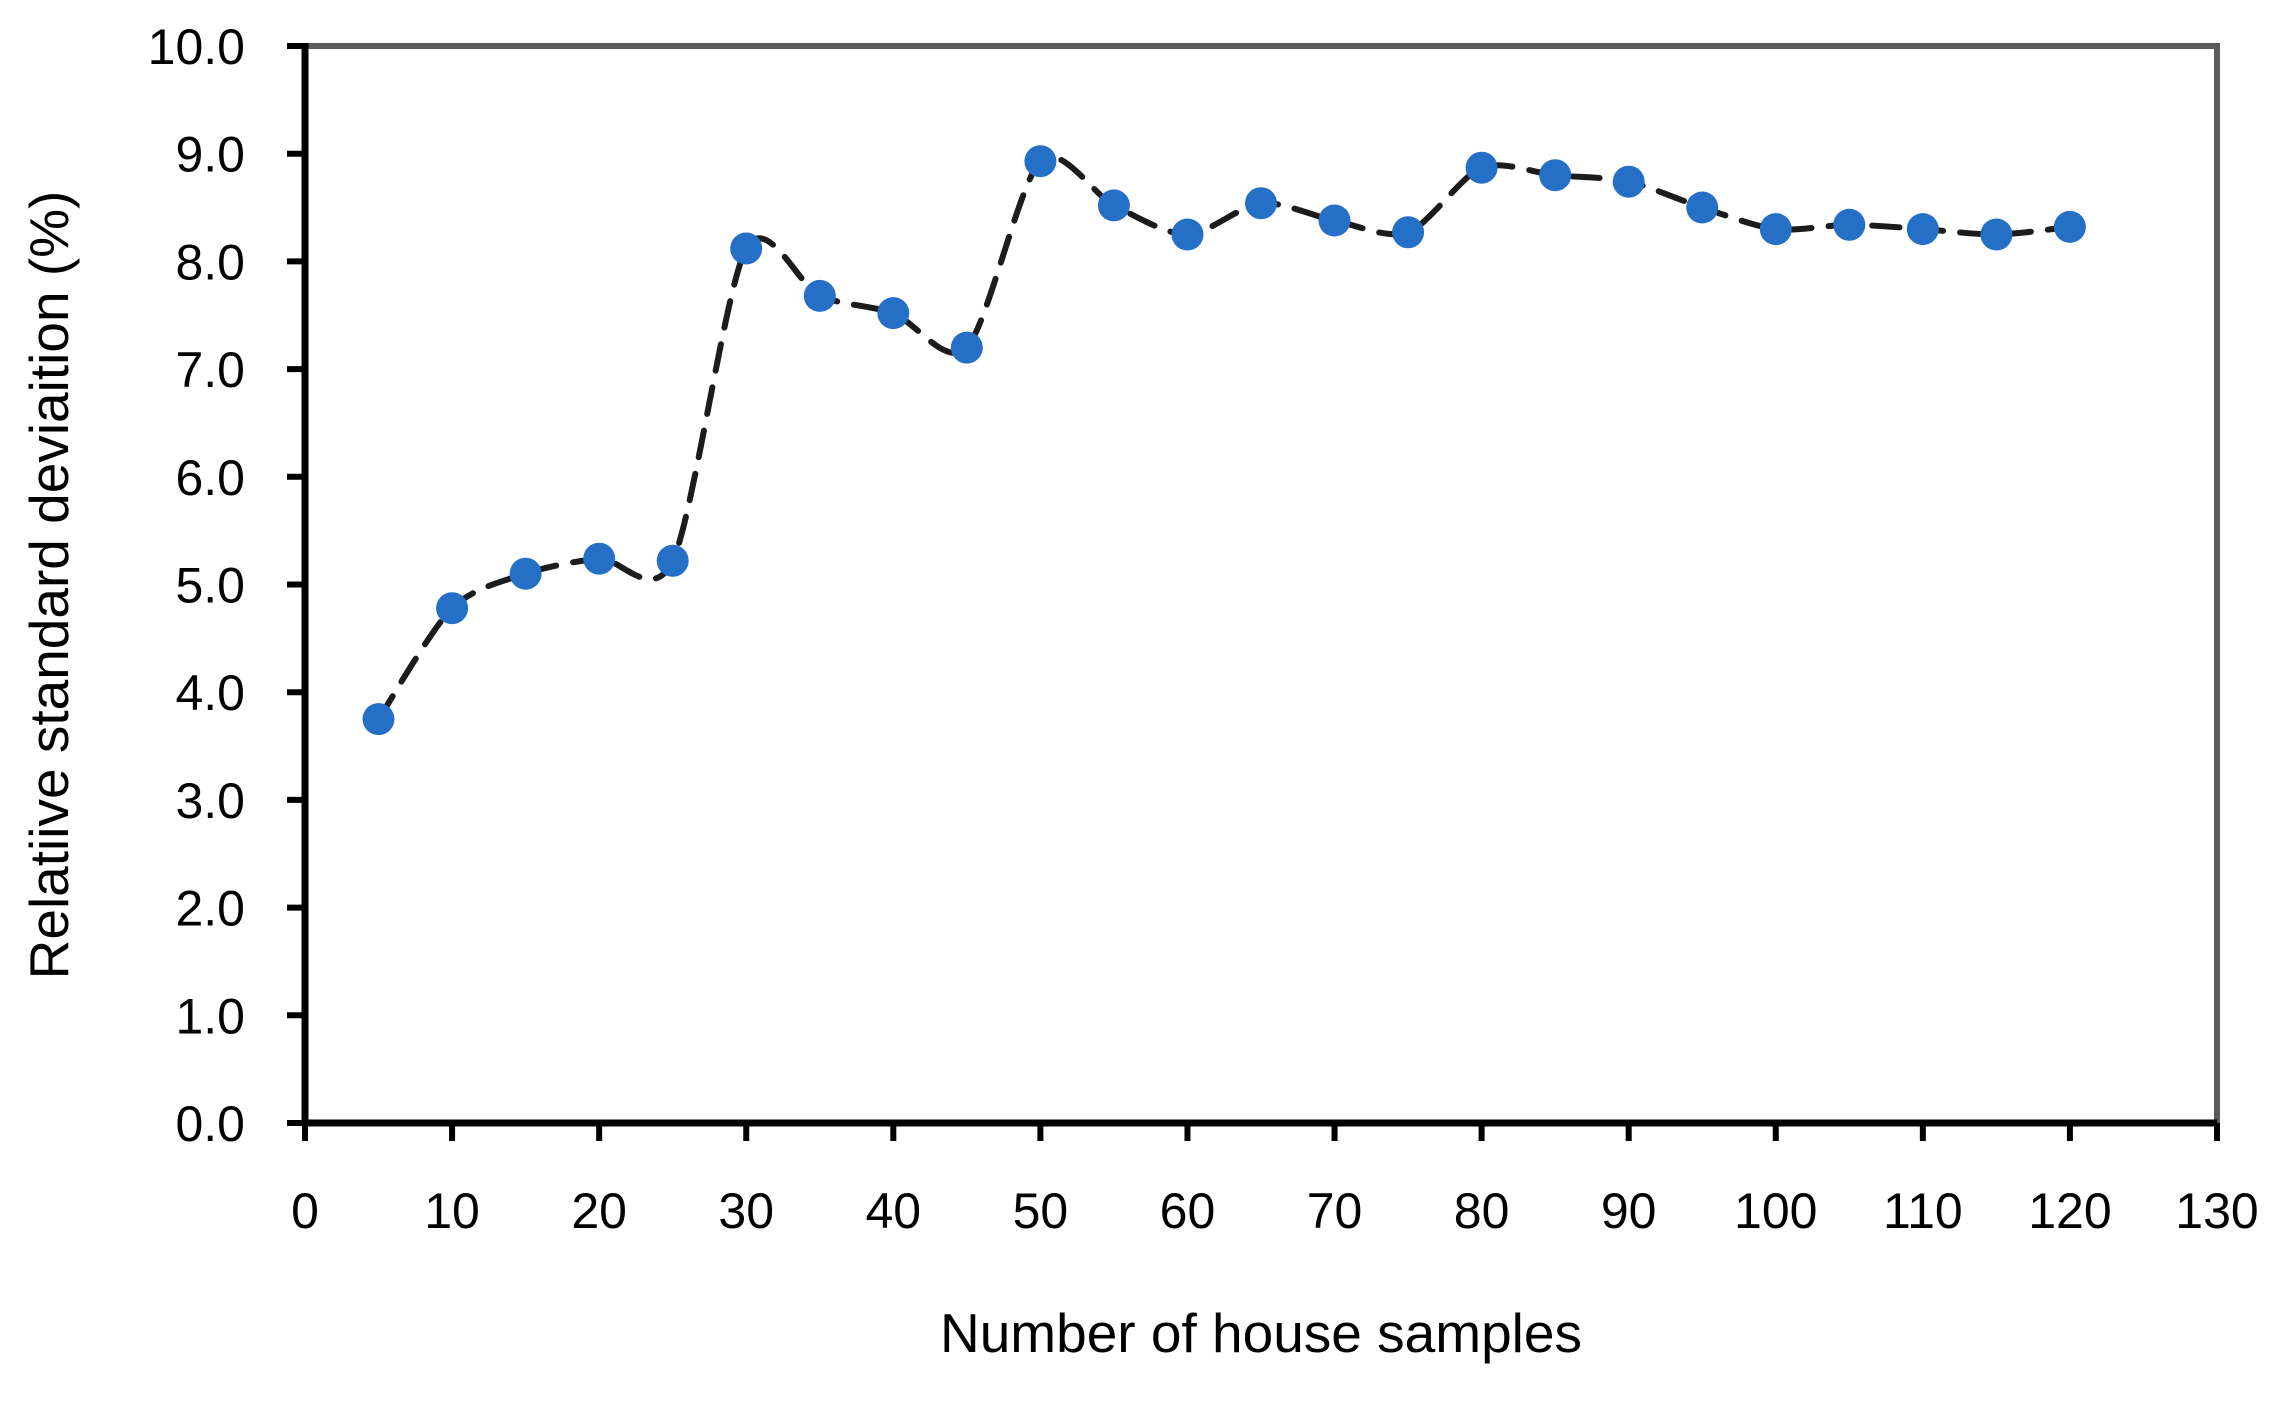 The height and width of the screenshot is (1404, 2282). I want to click on y-tick-label: 9.0, so click(210, 155).